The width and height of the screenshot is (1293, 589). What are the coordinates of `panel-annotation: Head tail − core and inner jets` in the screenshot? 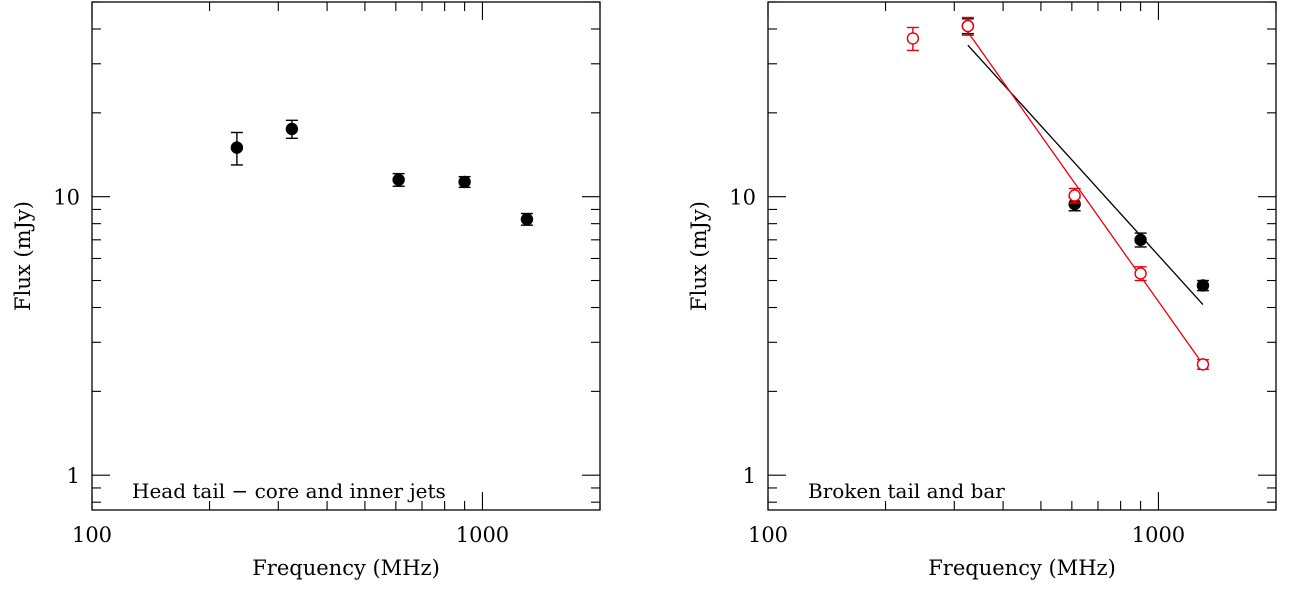 It's located at (289, 491).